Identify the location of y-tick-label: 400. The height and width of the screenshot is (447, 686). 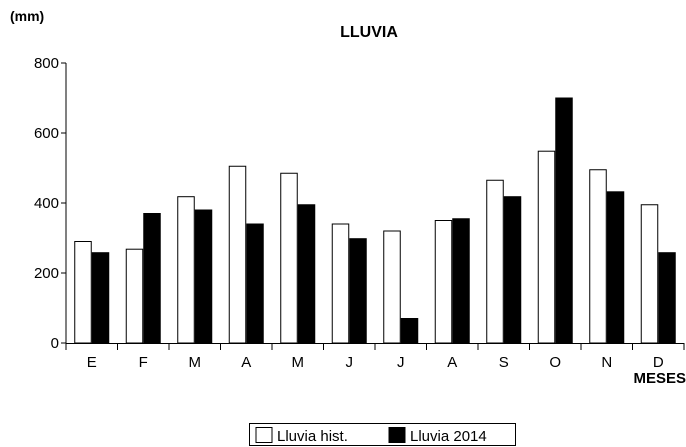
(46, 203).